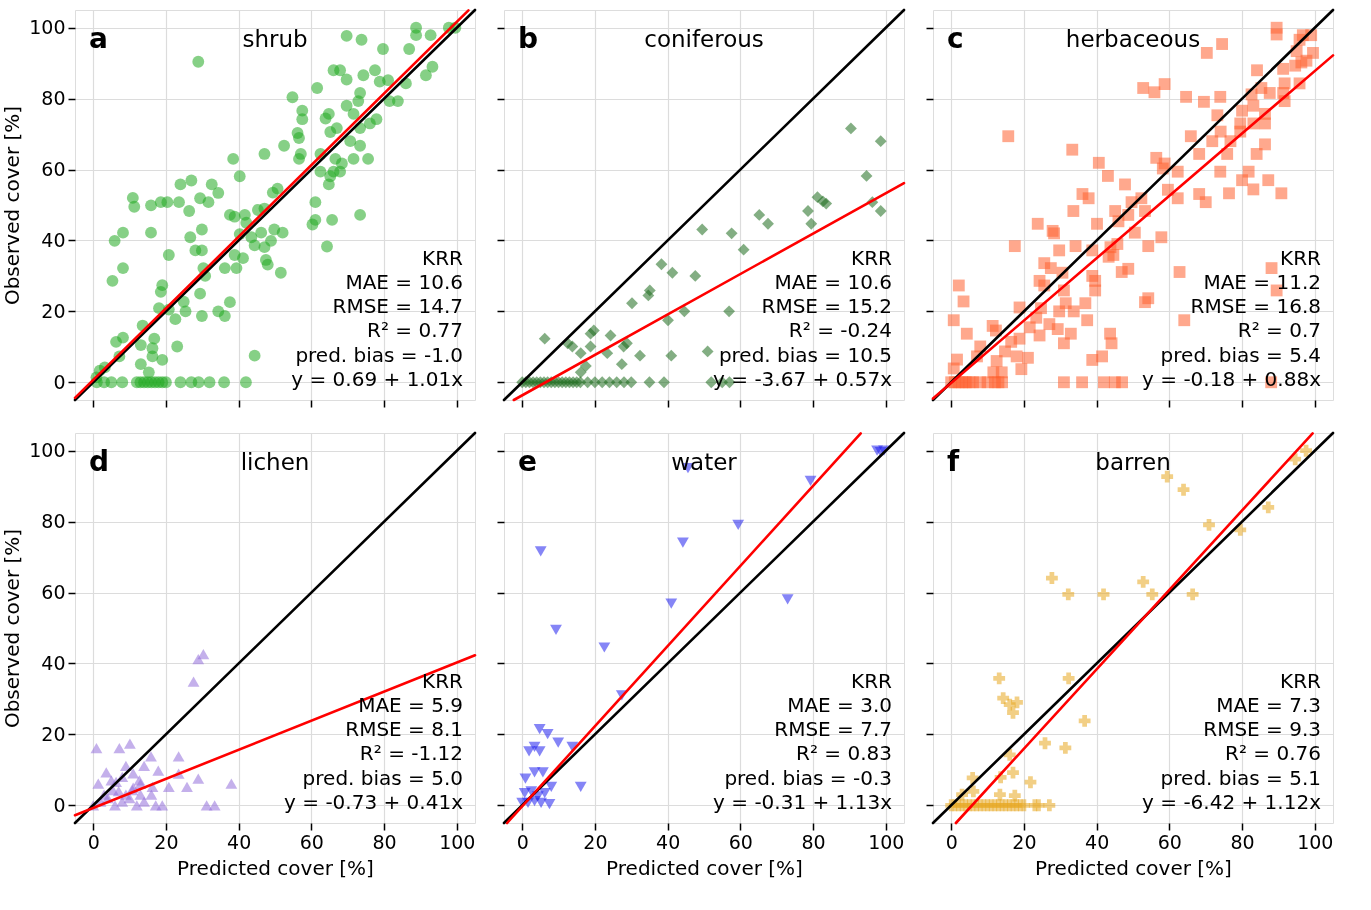 The height and width of the screenshot is (910, 1371). Describe the element at coordinates (275, 39) in the screenshot. I see `text: shrub` at that location.